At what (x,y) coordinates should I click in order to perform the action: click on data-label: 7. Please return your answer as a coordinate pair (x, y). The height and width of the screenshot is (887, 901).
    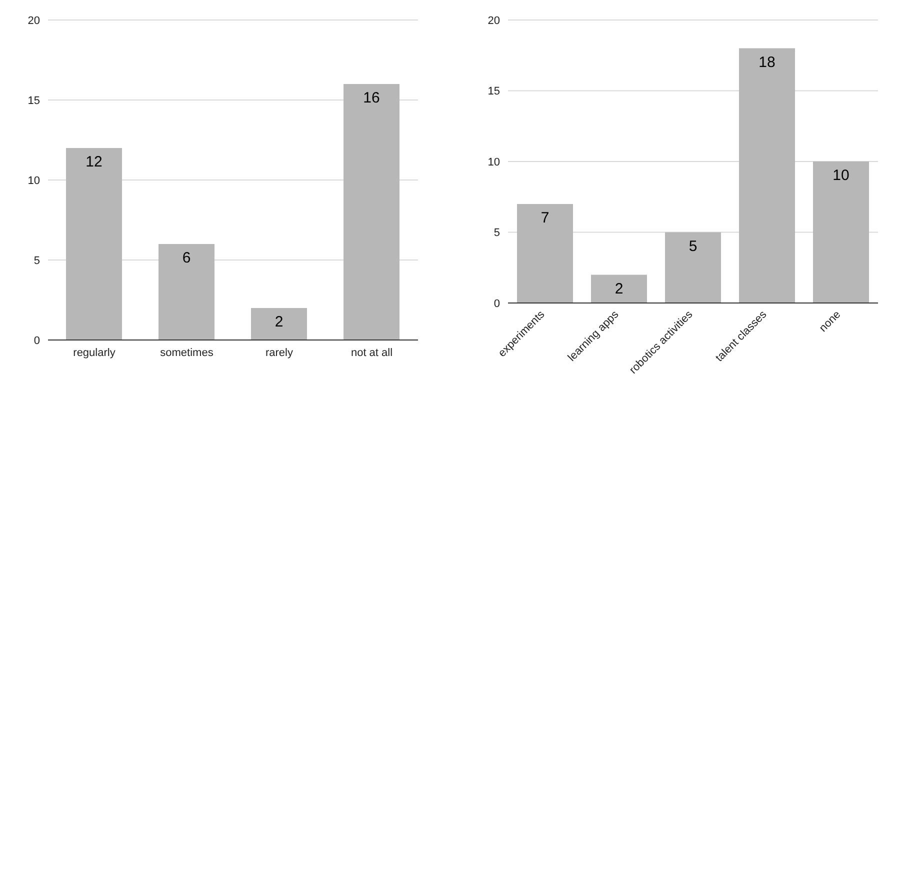
    Looking at the image, I should click on (545, 218).